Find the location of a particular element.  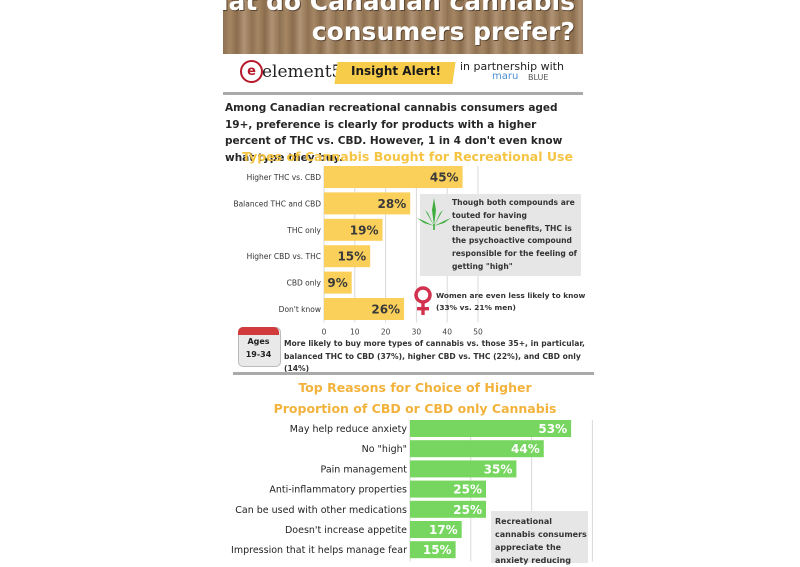

chart1-data-label: 15% is located at coordinates (351, 257).